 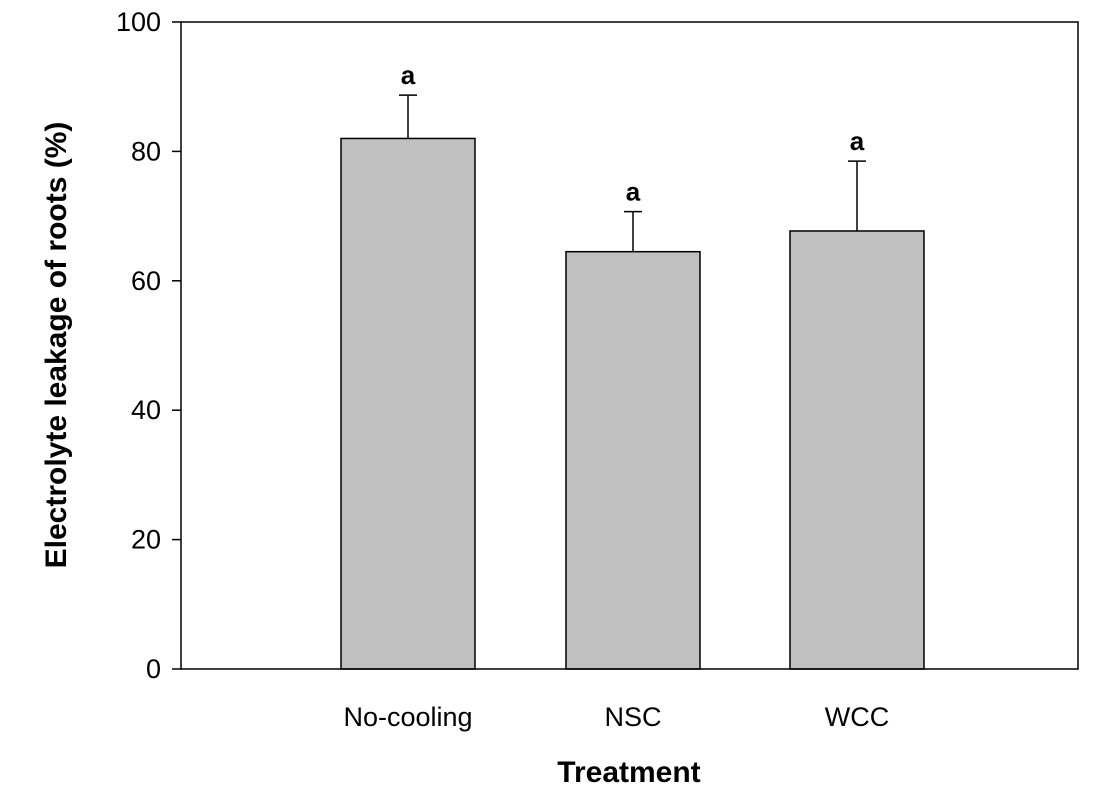 I want to click on y-tick-label: 80, so click(x=146, y=151).